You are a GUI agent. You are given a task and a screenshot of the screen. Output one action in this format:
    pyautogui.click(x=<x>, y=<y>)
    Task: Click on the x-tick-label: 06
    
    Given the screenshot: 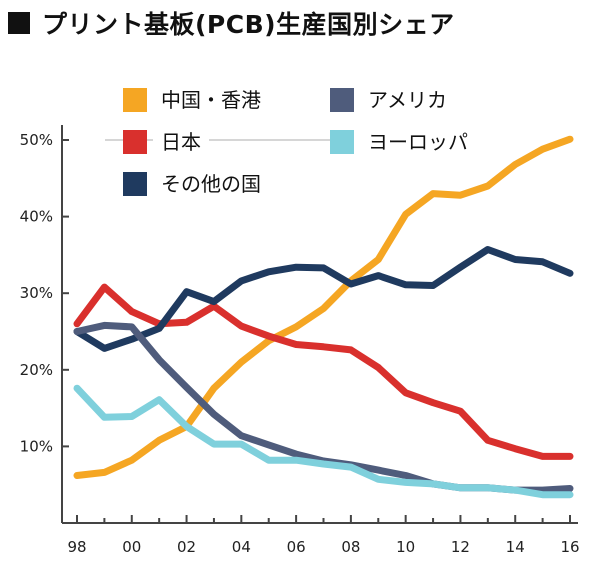 What is the action you would take?
    pyautogui.click(x=296, y=547)
    